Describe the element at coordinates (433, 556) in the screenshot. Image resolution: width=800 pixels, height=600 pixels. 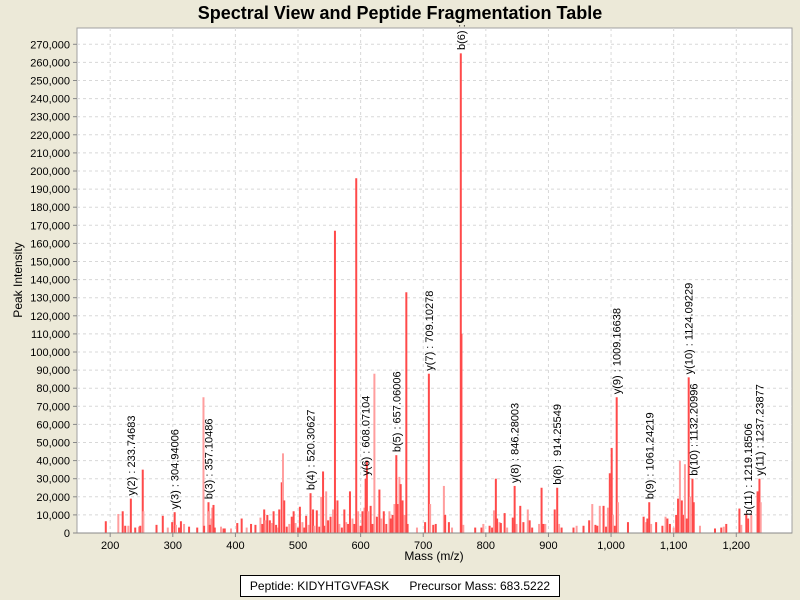
I see `x-axis-label: Mass (m/z)` at that location.